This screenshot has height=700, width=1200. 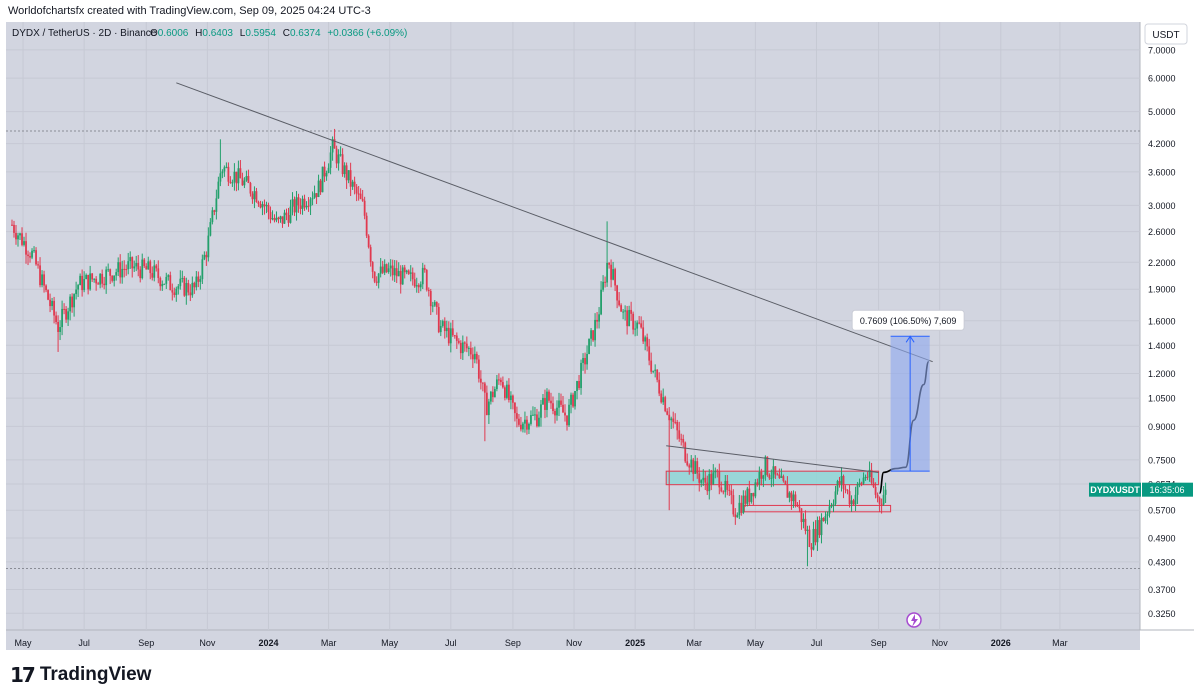 I want to click on currency-button: USDT, so click(x=1166, y=34).